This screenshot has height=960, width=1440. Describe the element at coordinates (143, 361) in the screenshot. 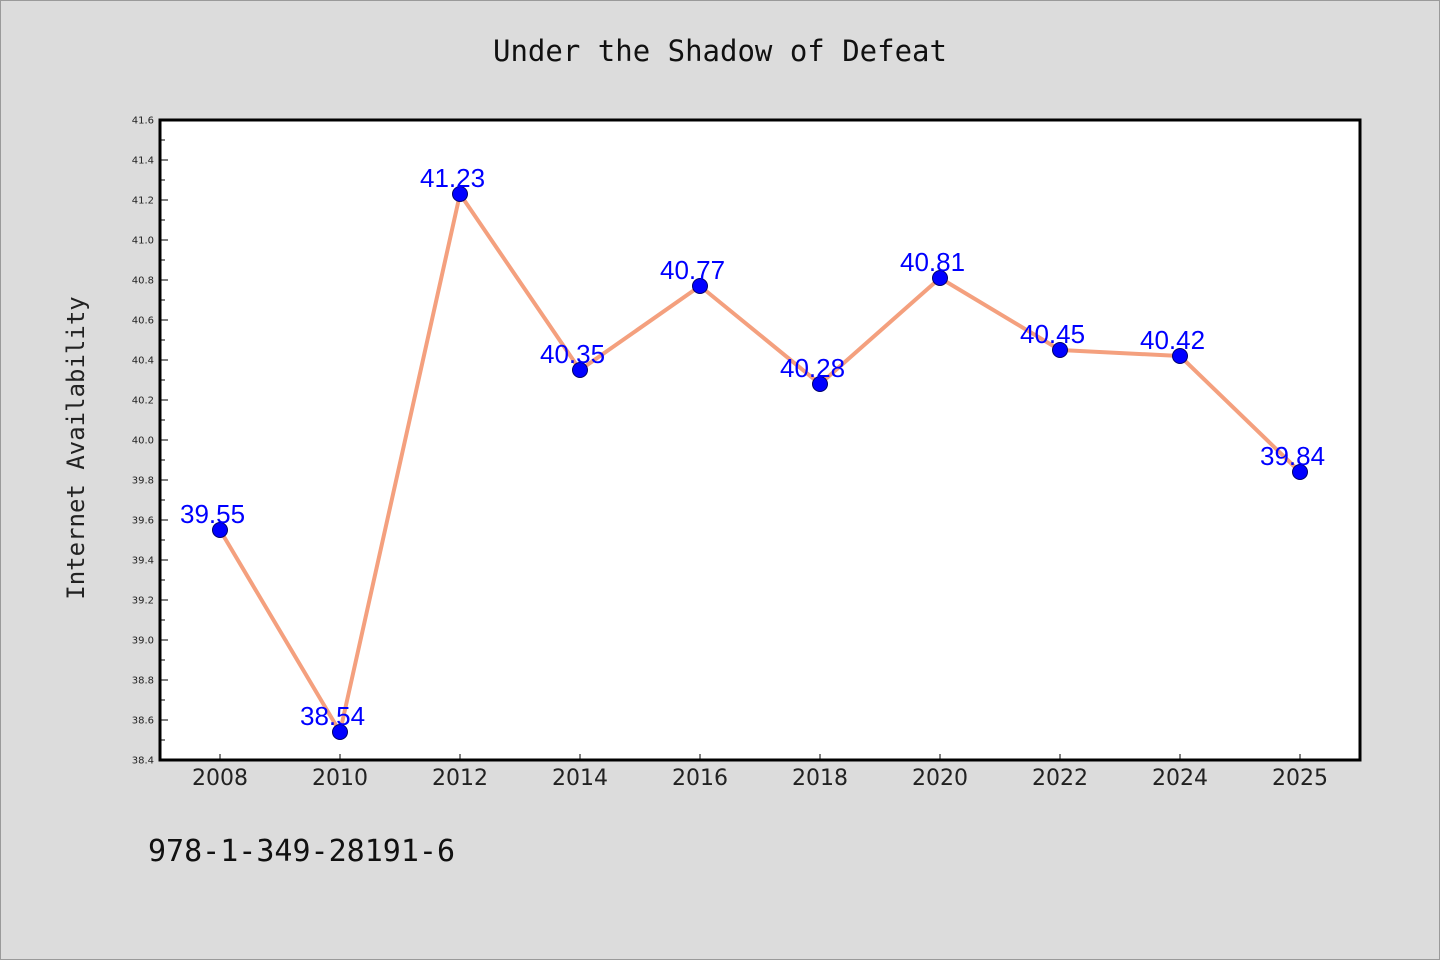

I see `y-tick-label: 40.4` at that location.